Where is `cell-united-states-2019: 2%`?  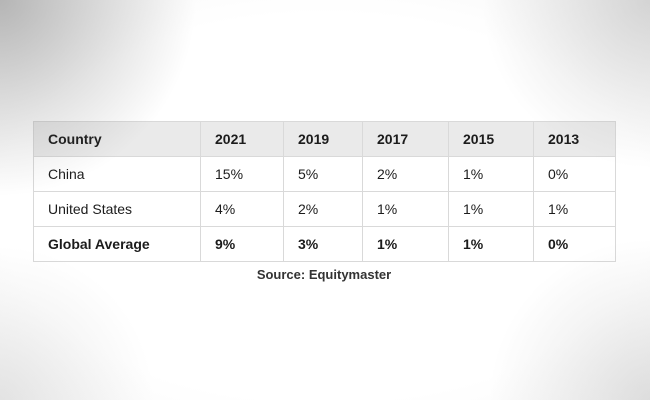 cell-united-states-2019: 2% is located at coordinates (323, 209).